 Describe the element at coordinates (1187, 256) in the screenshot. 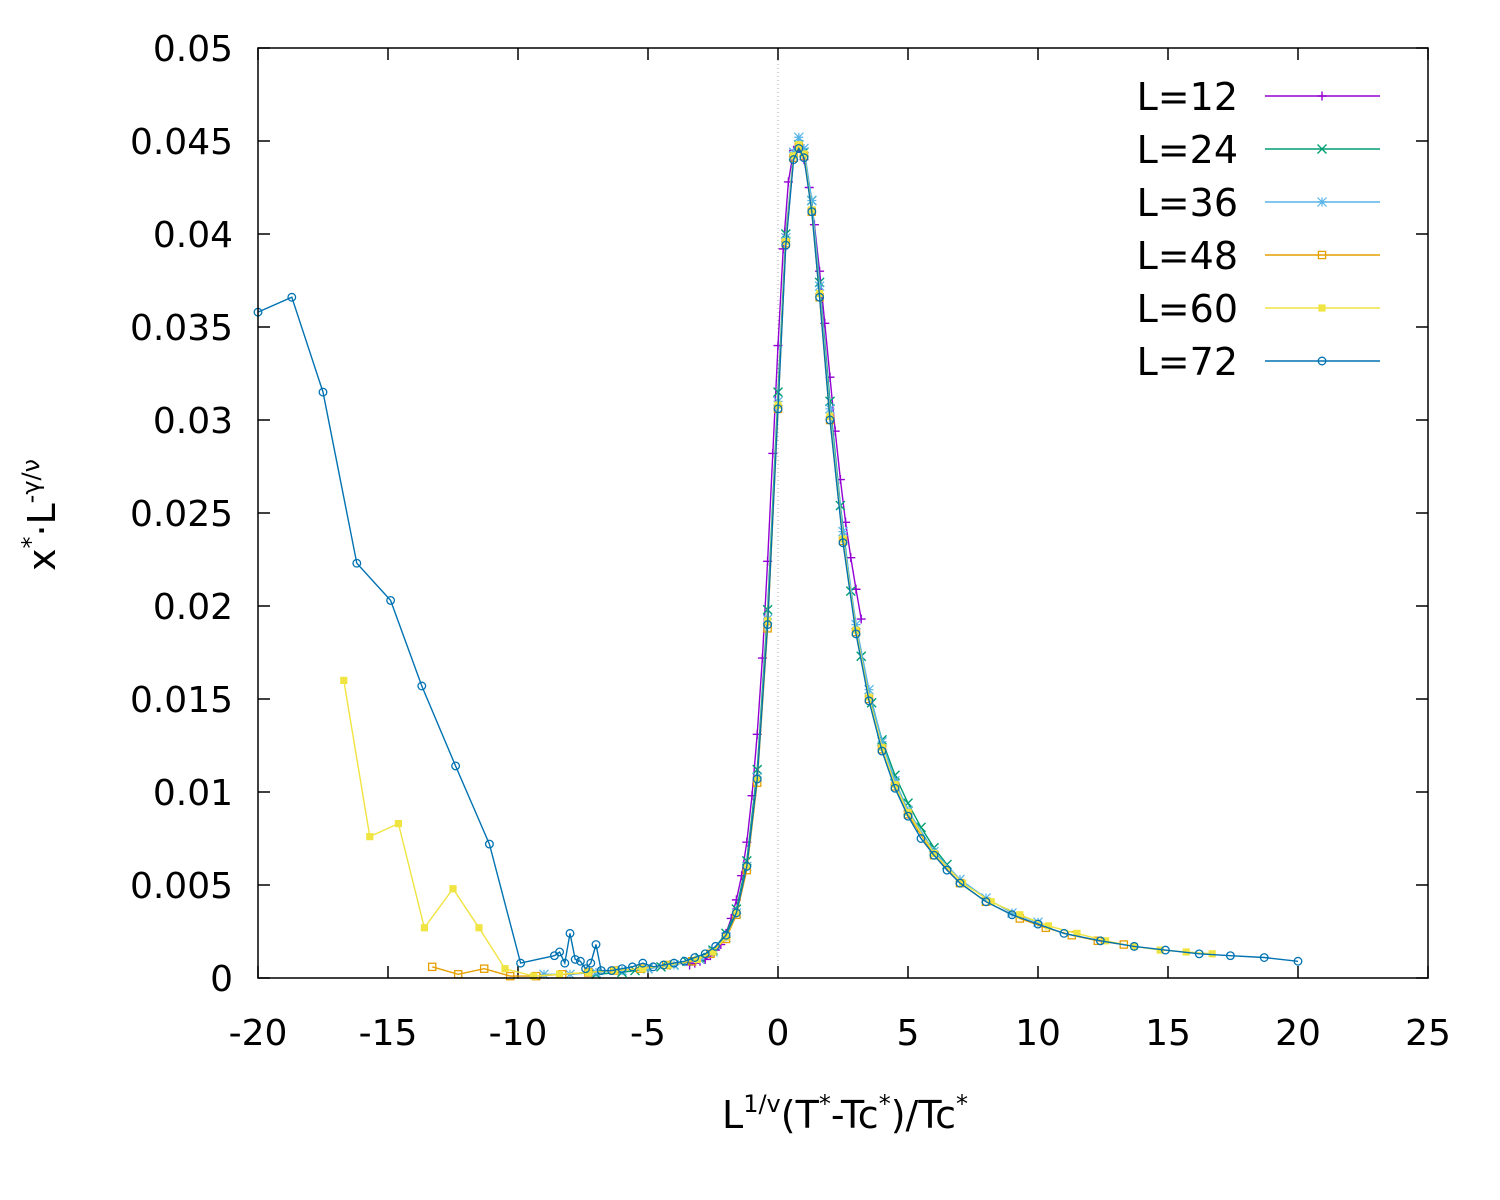

I see `legend-label: L=48` at that location.